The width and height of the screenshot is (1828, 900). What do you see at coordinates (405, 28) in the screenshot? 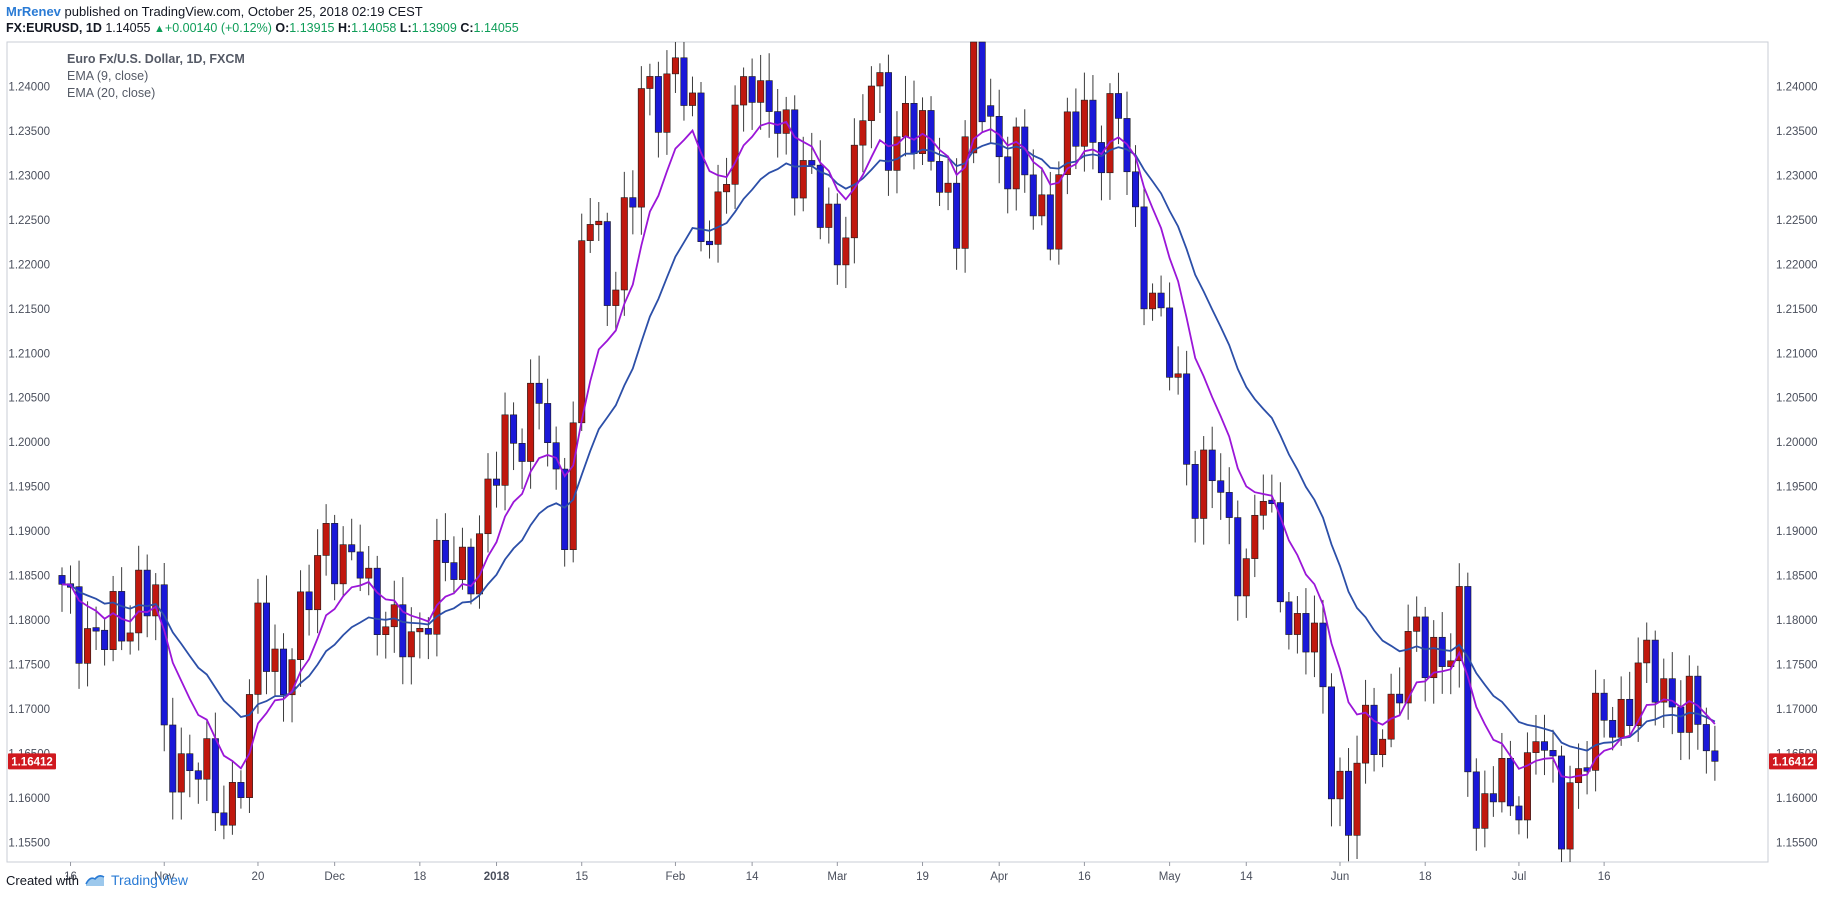
I see `low-label: L:` at bounding box center [405, 28].